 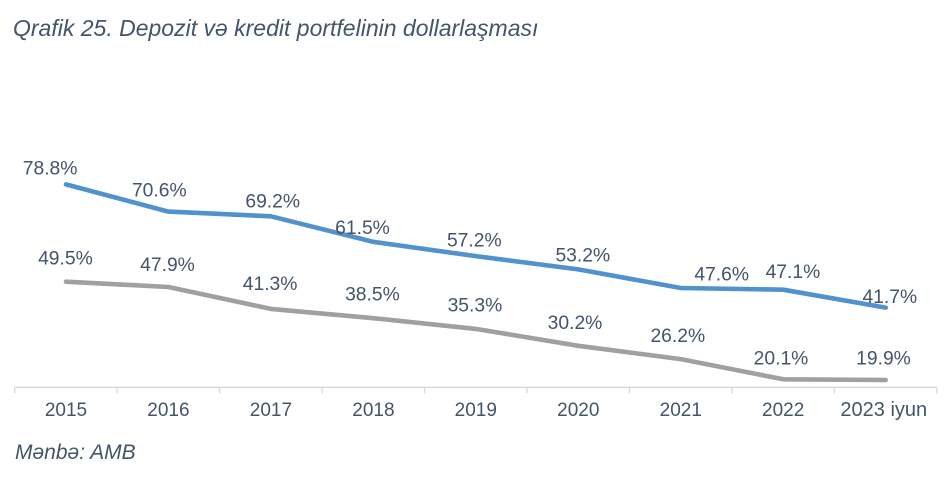 I want to click on svg-text: 2021, so click(x=681, y=410).